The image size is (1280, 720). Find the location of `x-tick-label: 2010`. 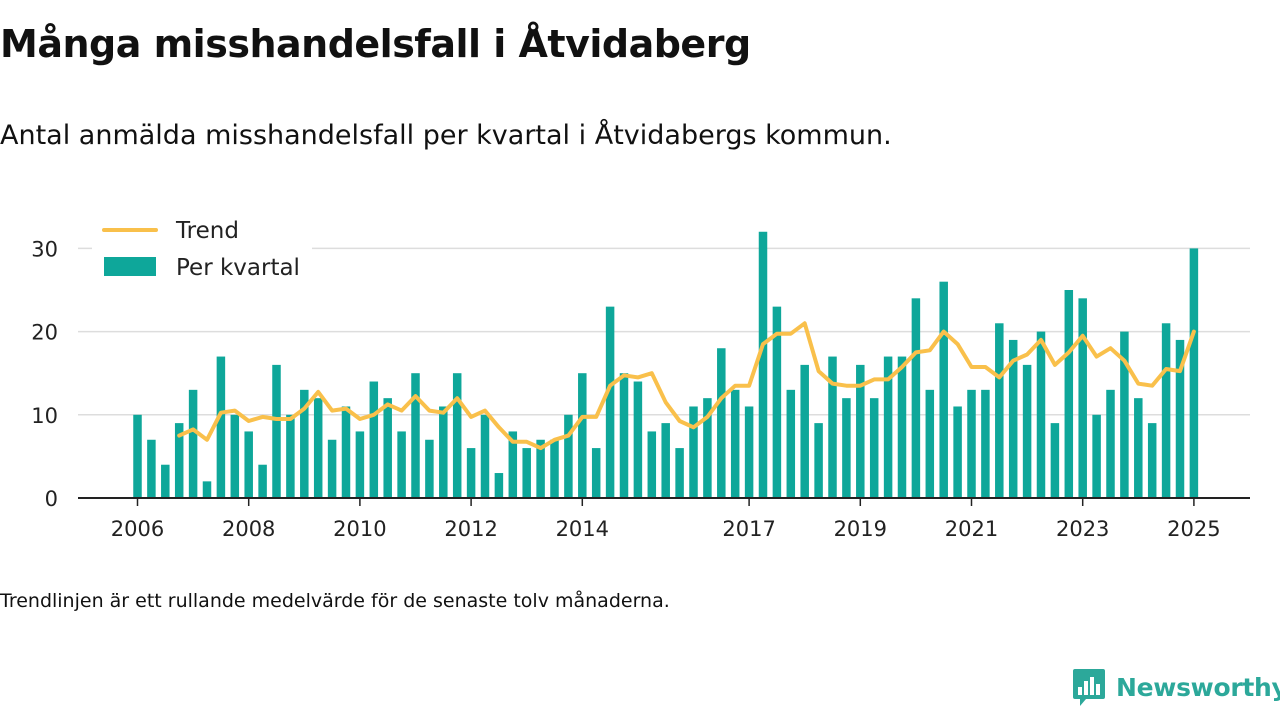

x-tick-label: 2010 is located at coordinates (359, 529).